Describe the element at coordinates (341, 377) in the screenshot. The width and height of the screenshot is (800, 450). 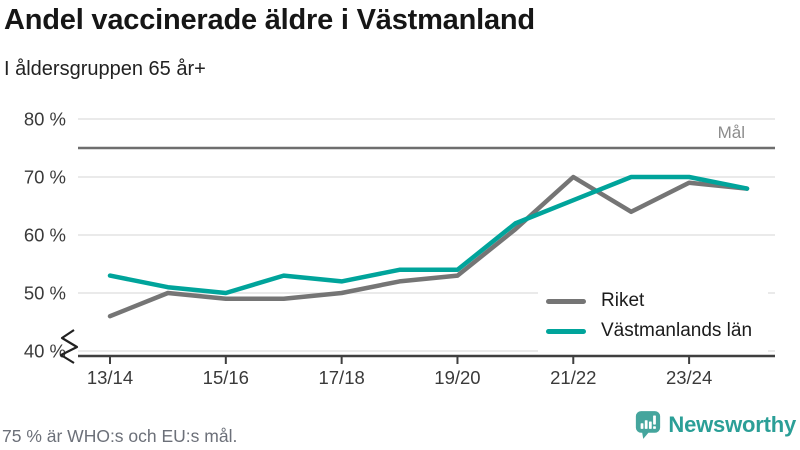
I see `x-tick-label: 17/18` at that location.